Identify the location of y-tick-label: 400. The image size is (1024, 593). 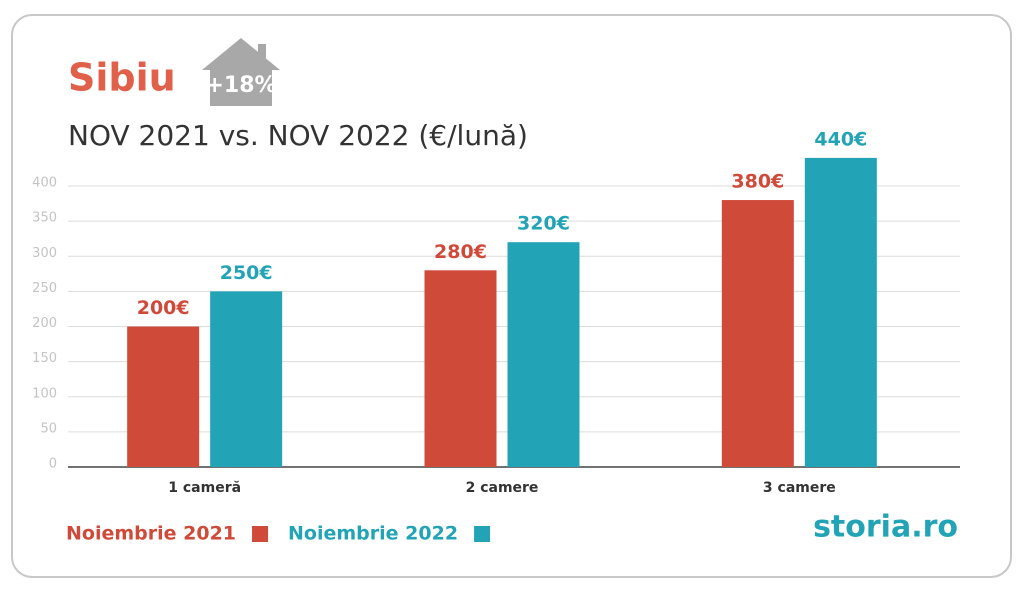
(44, 183).